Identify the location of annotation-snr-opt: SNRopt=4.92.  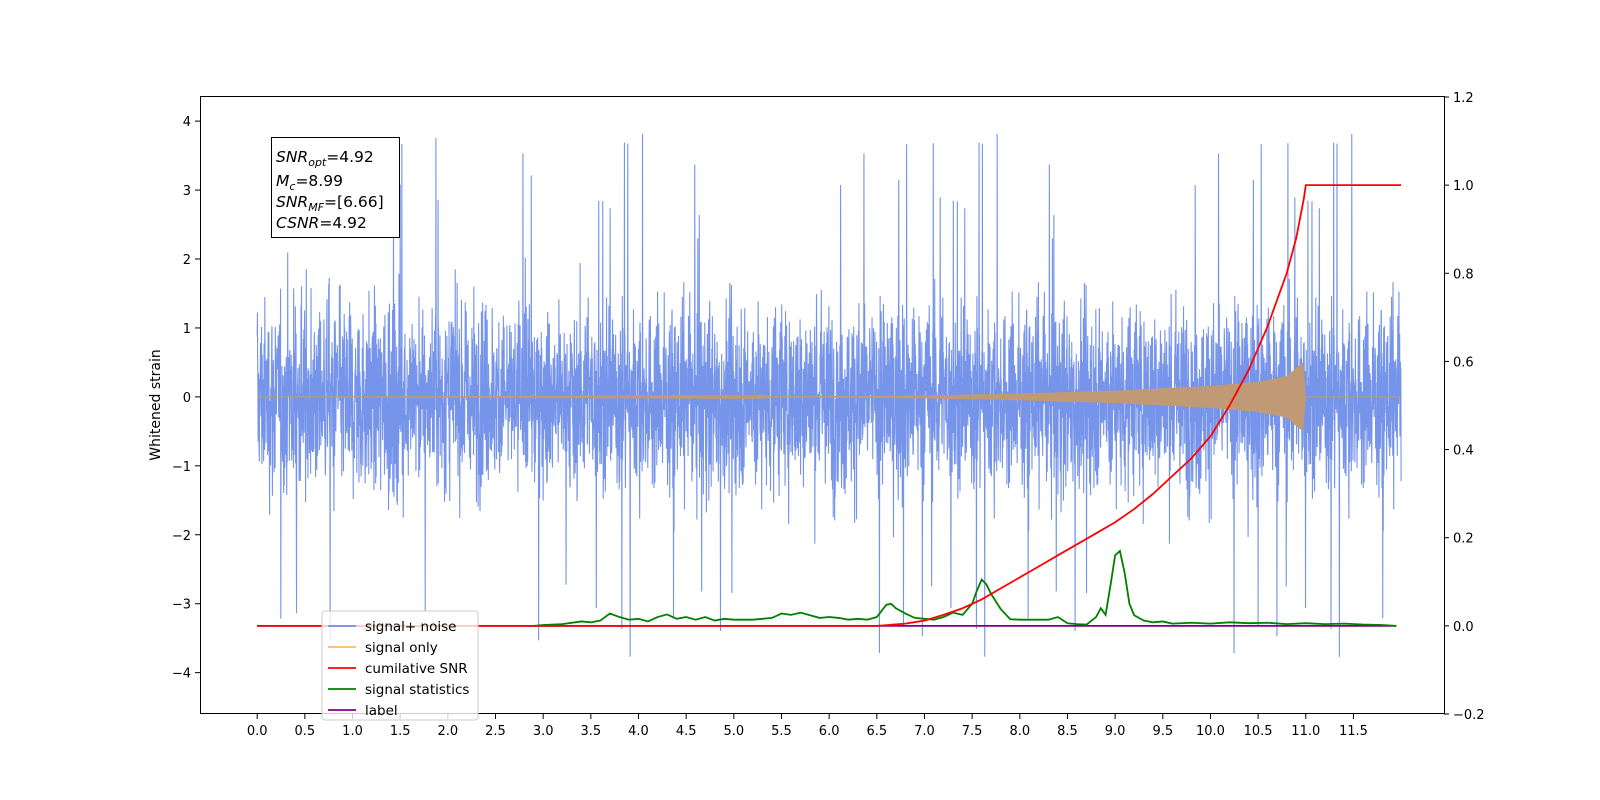
(325, 158).